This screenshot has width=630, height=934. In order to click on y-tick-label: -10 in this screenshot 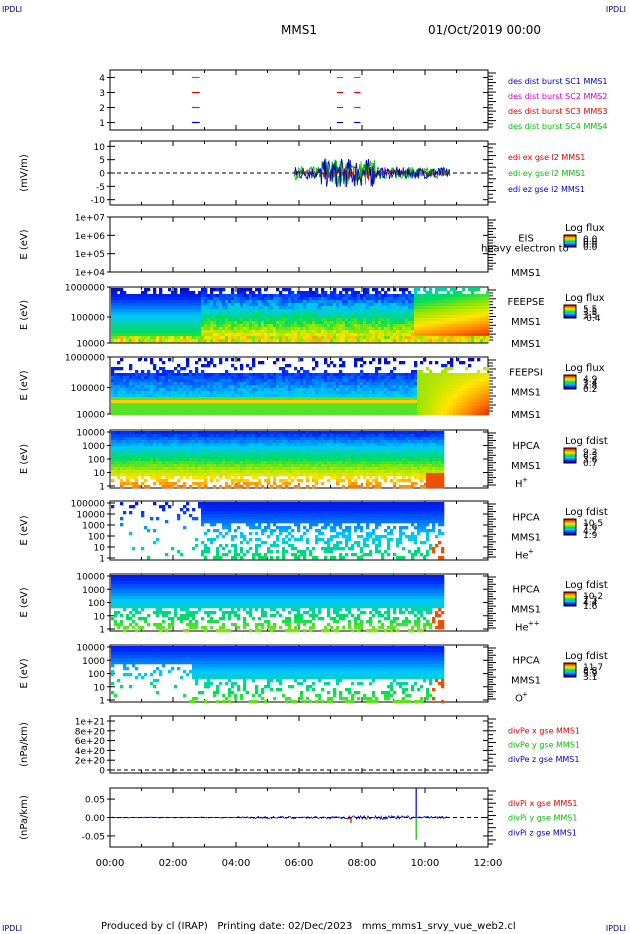, I will do `click(97, 201)`.